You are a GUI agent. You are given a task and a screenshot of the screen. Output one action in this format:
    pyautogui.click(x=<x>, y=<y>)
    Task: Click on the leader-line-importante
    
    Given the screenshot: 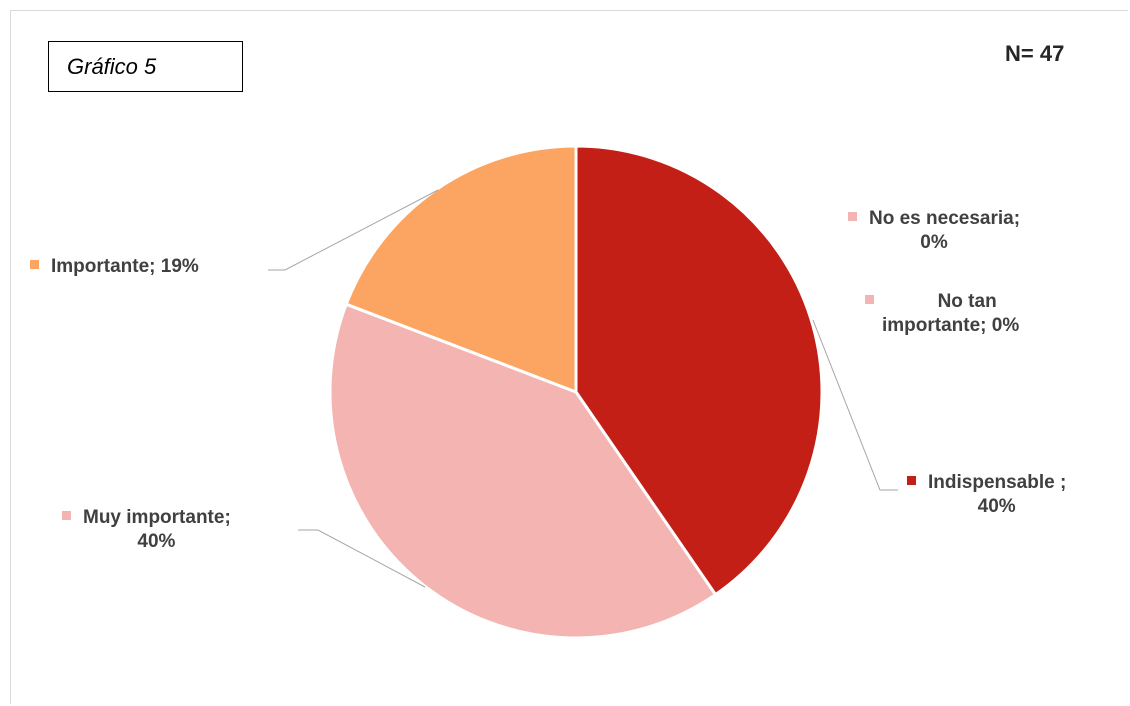 What is the action you would take?
    pyautogui.click(x=353, y=230)
    